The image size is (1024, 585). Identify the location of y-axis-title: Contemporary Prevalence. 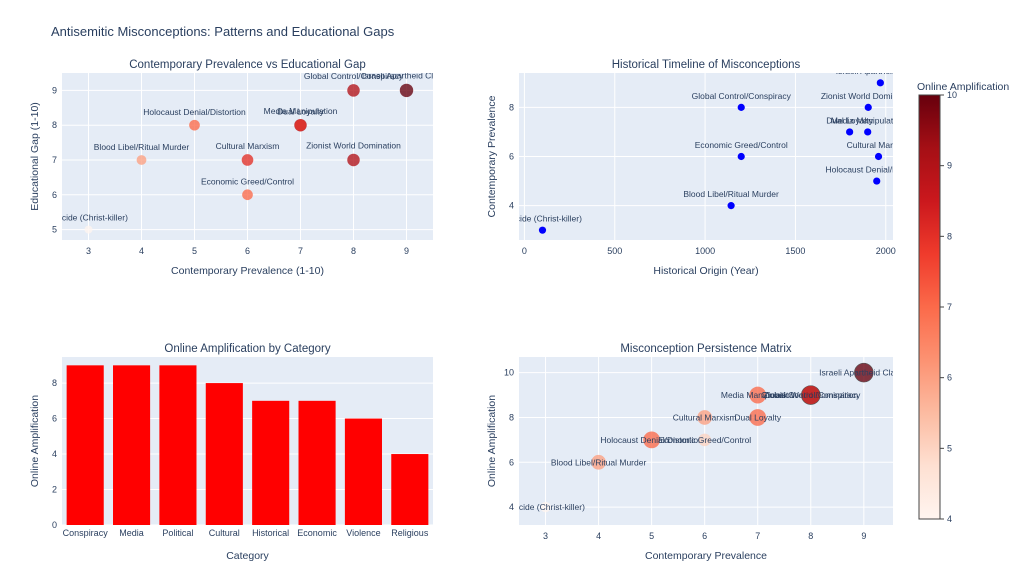
(492, 156).